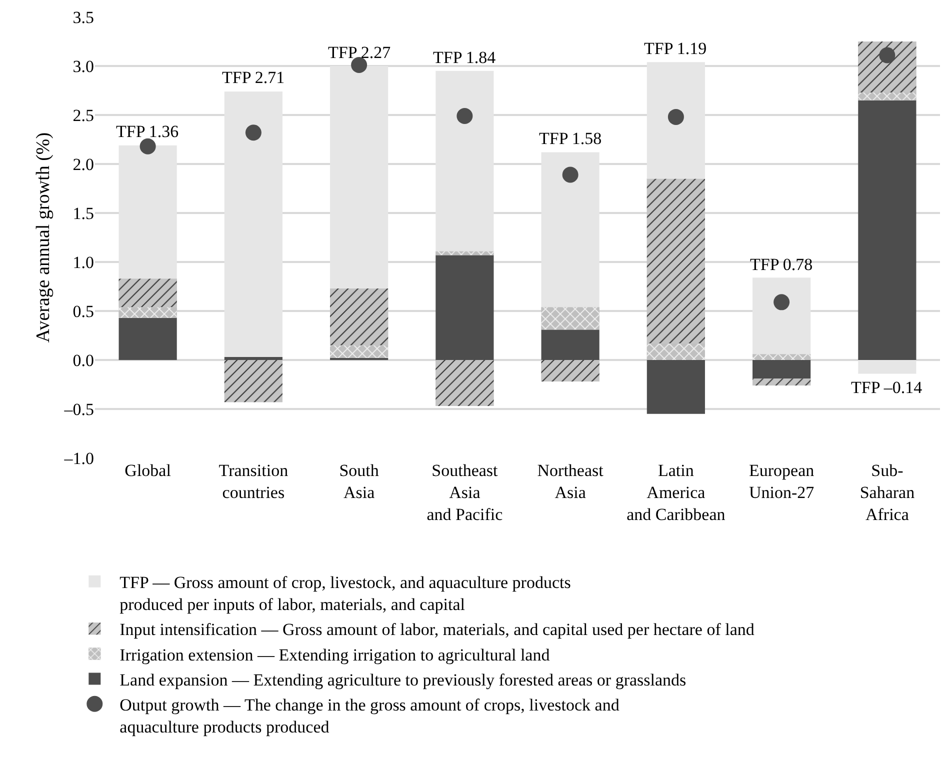  I want to click on x-tick-label: Global, so click(148, 470).